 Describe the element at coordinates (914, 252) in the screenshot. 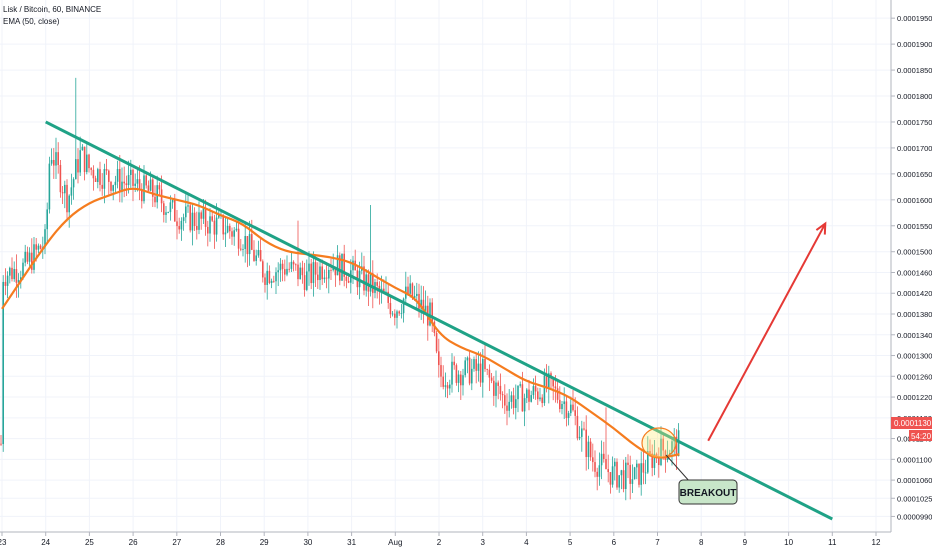

I see `y-tick-label: 0.0001500` at that location.